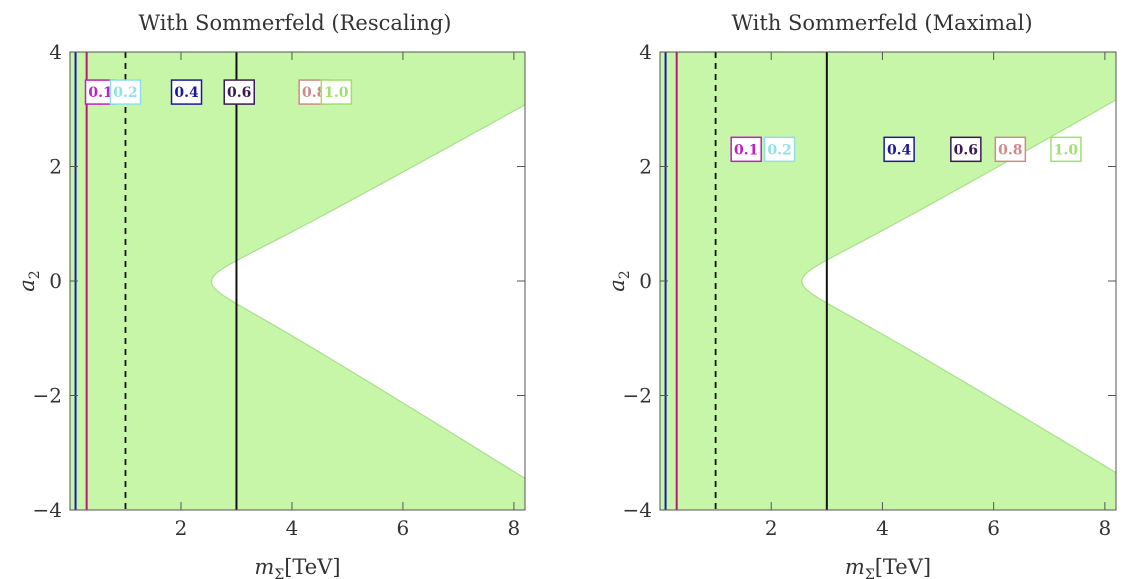  I want to click on chart-title: With Sommerfeld (Maximal), so click(881, 23).